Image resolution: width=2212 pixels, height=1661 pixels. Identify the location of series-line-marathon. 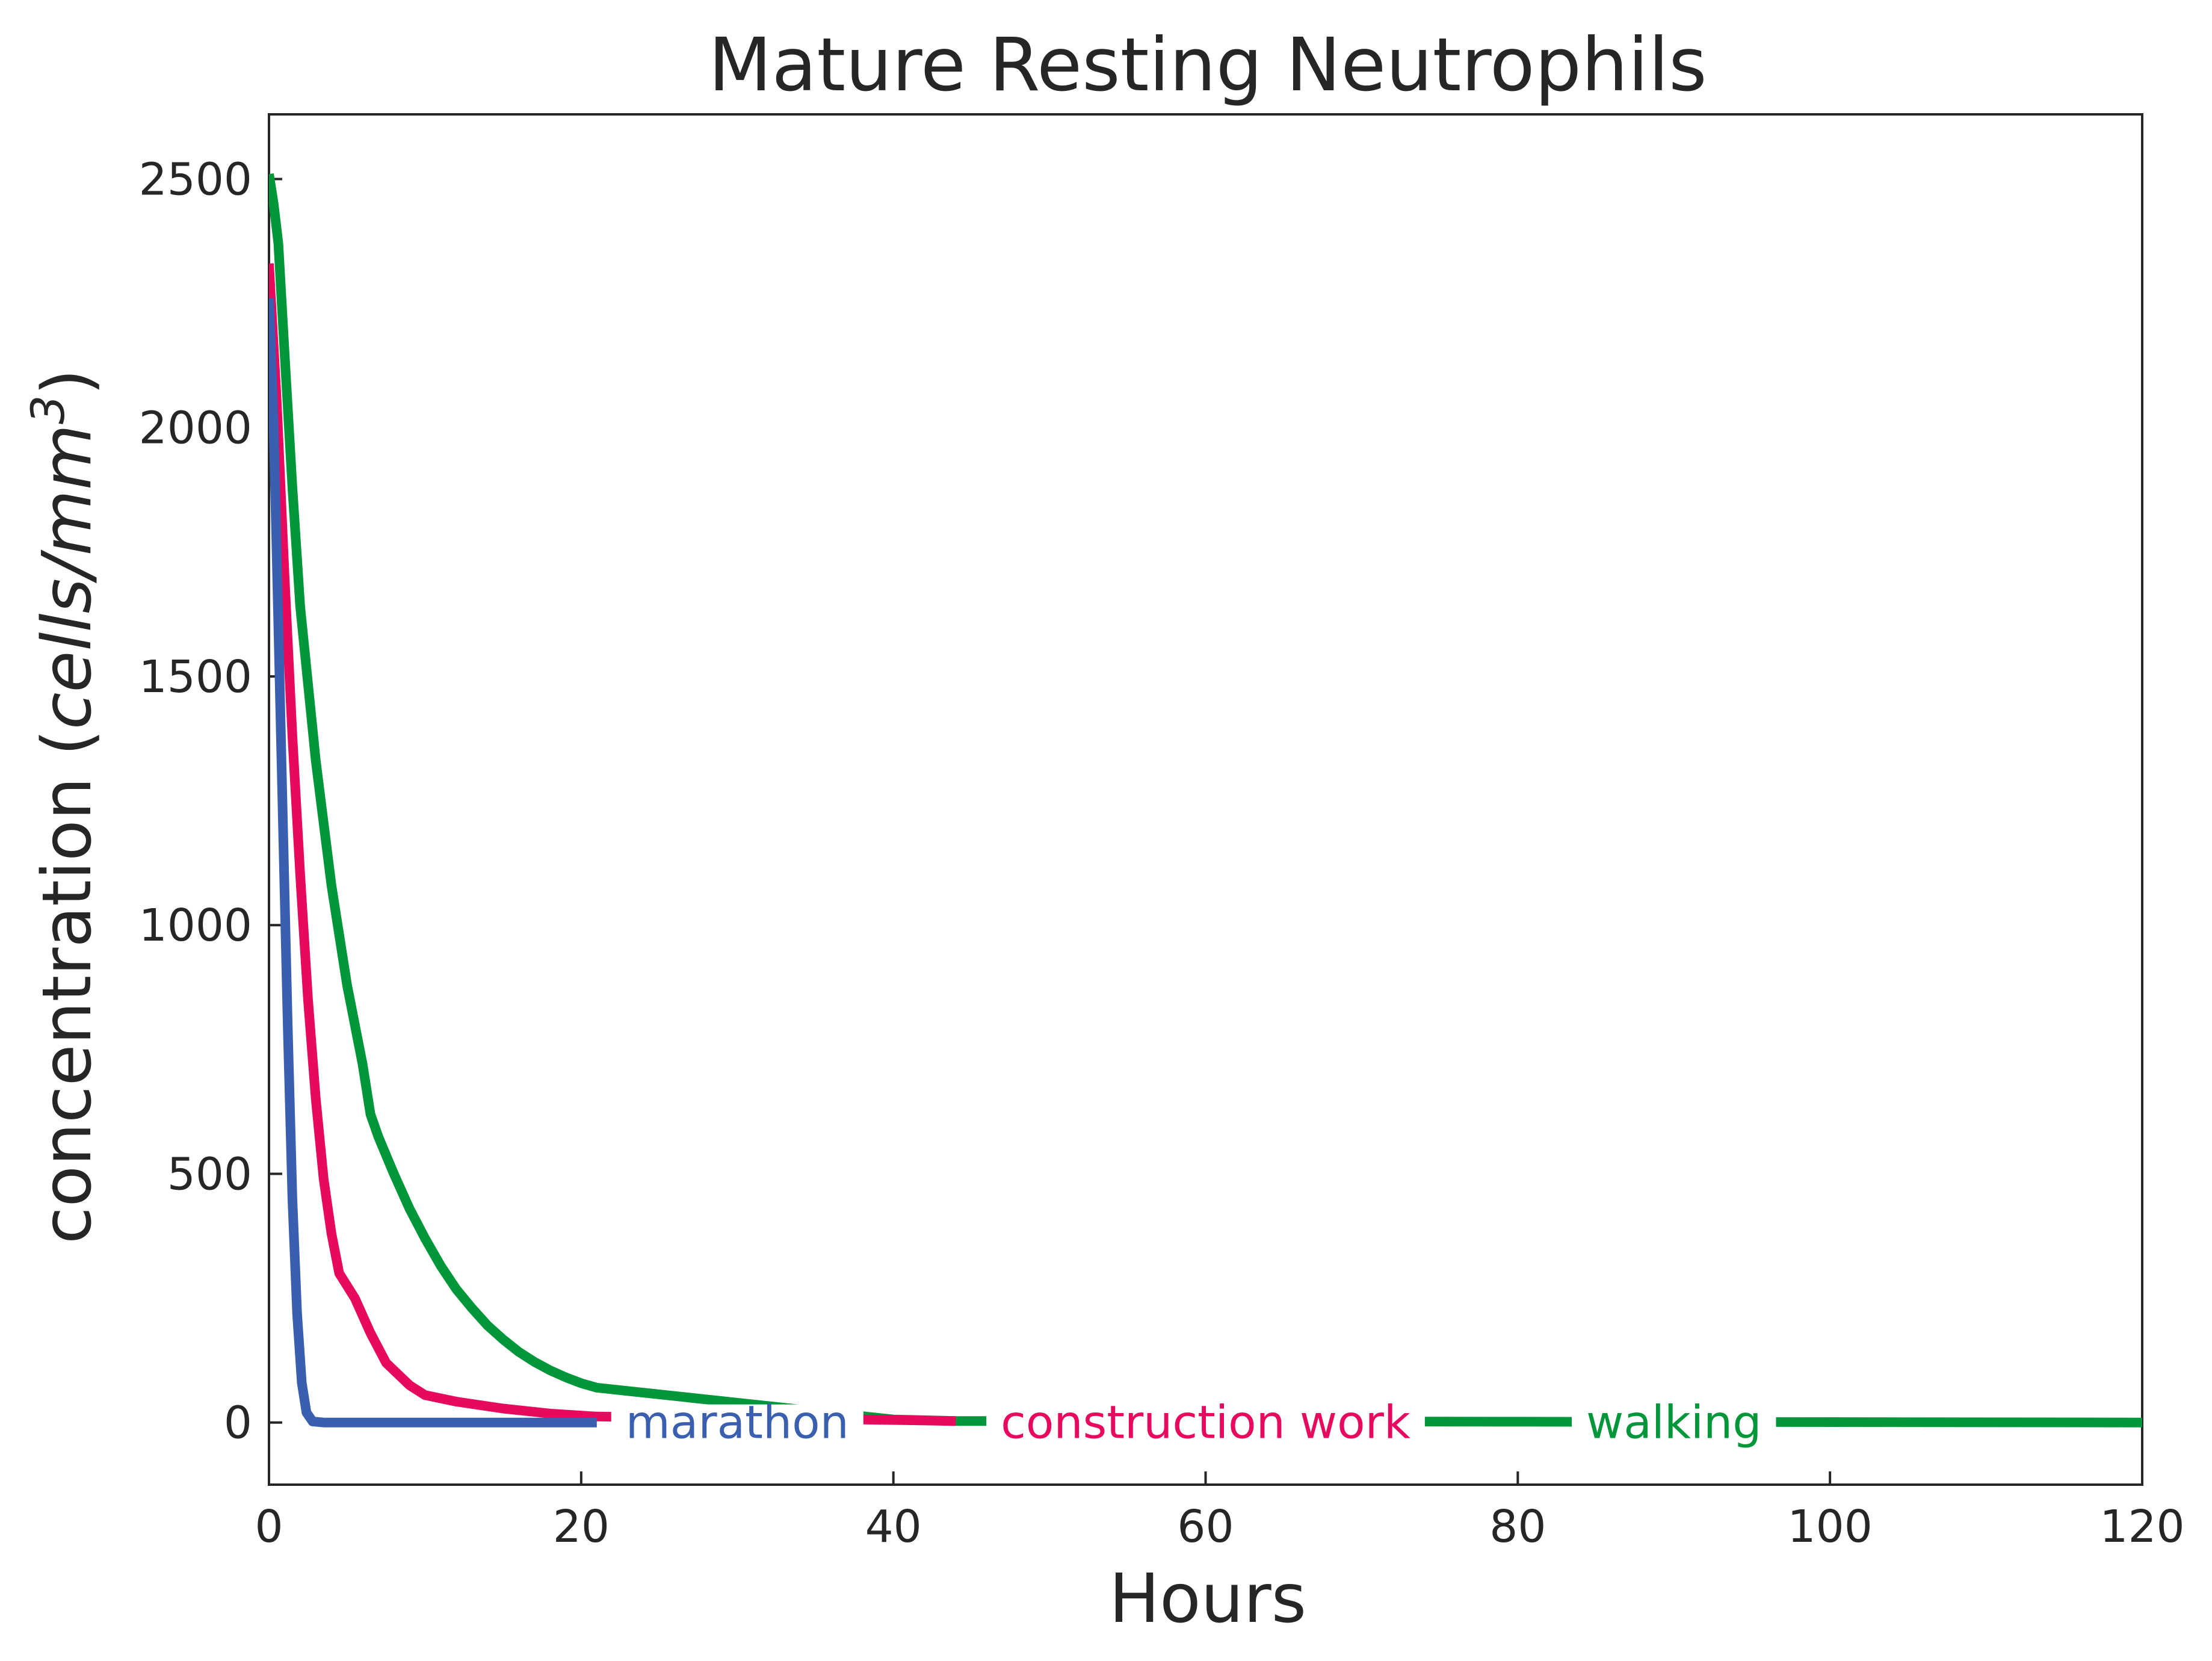
(433, 862).